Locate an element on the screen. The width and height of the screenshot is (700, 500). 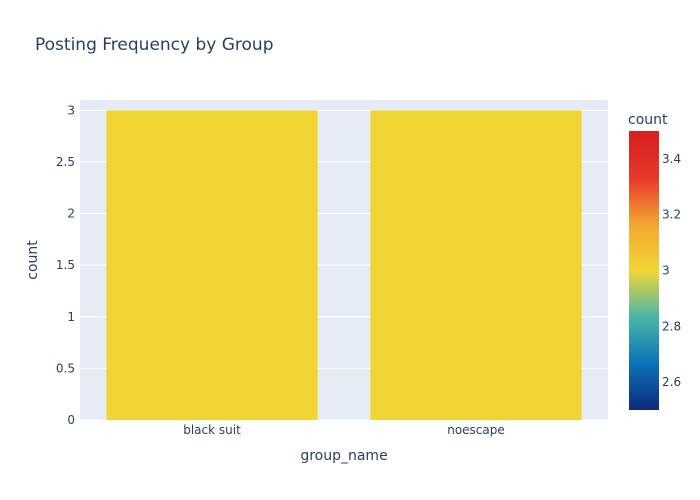
colorbar-tick-label: 2.6 is located at coordinates (671, 382).